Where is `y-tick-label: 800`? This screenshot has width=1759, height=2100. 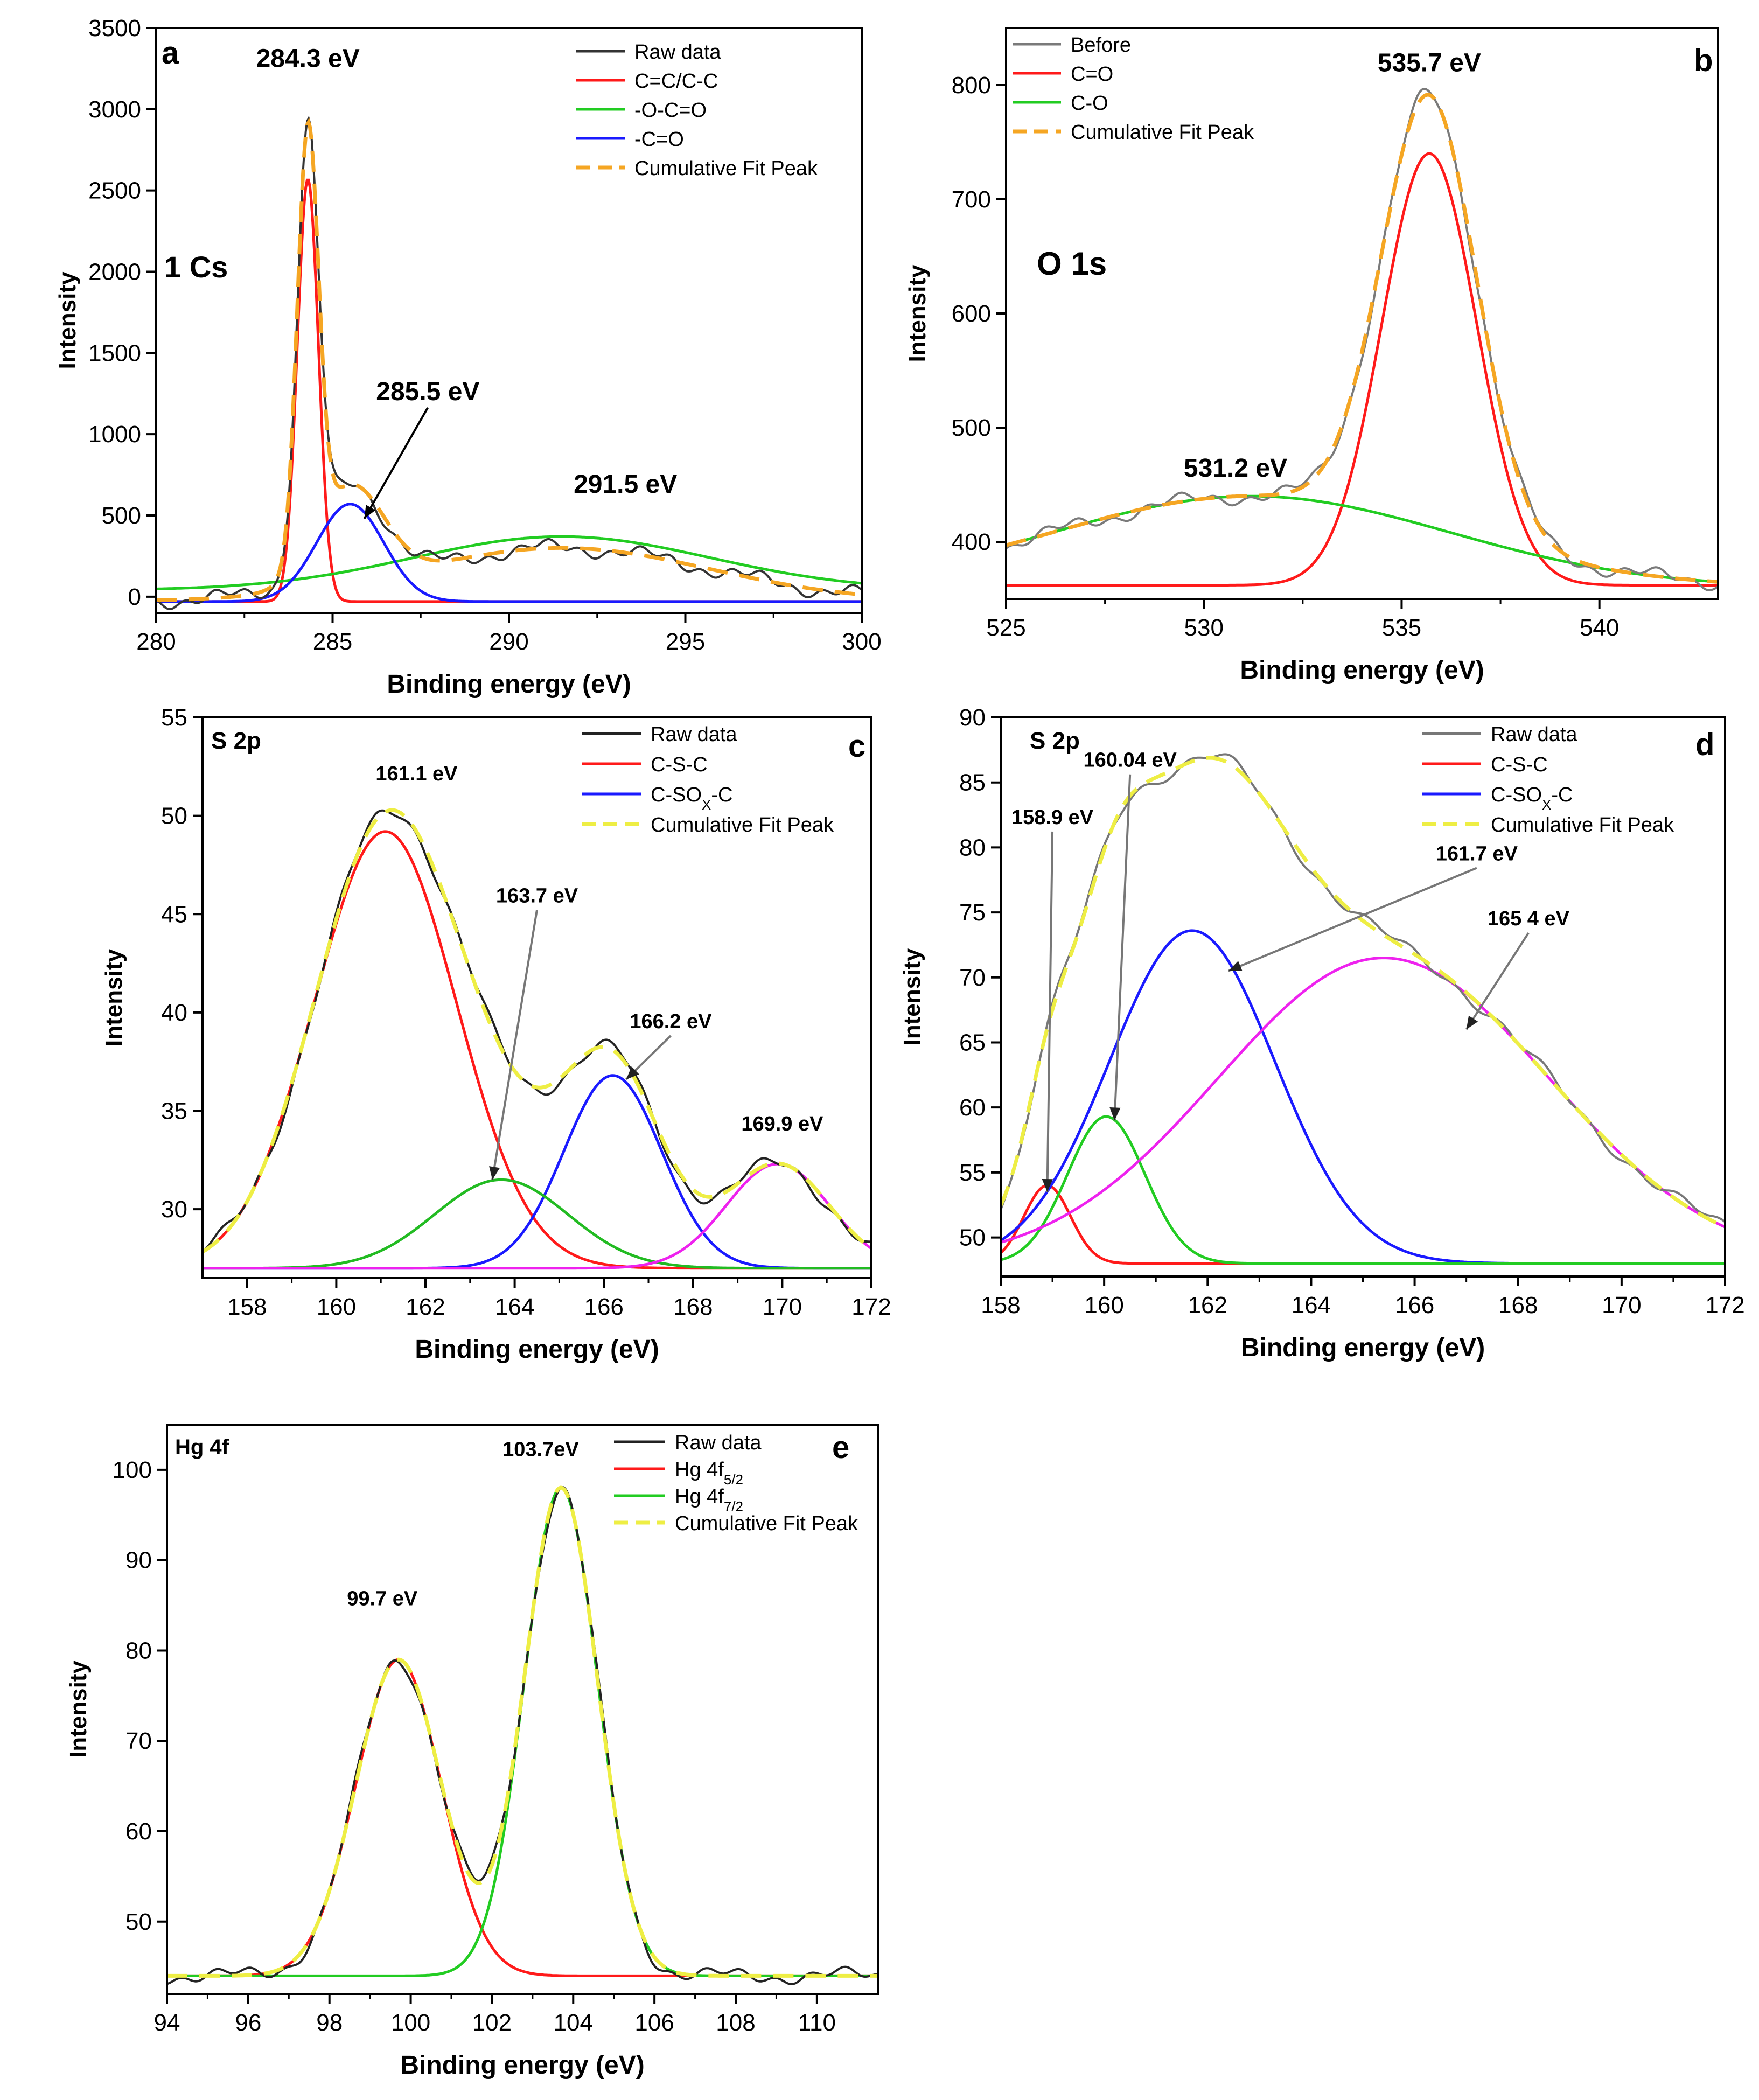 y-tick-label: 800 is located at coordinates (971, 85).